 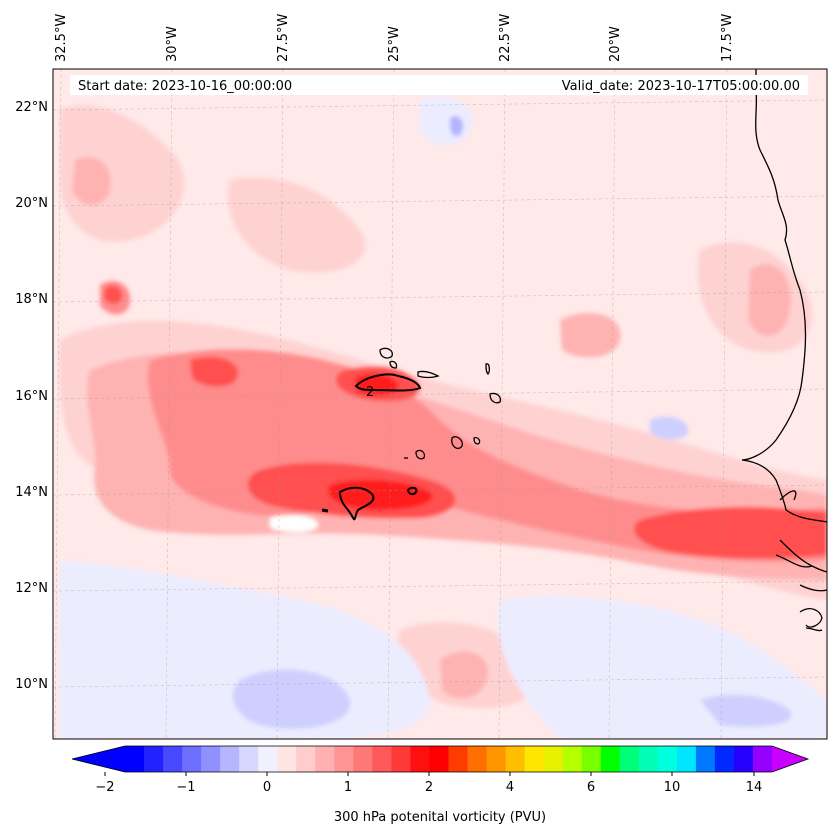 What do you see at coordinates (464, 675) in the screenshot?
I see `pv-patch-pink-s` at bounding box center [464, 675].